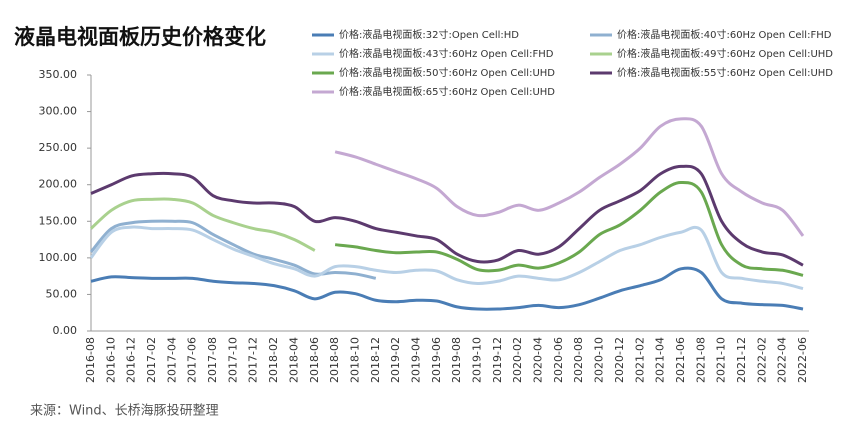  Describe the element at coordinates (725, 72) in the screenshot. I see `legend-label: 价格:液晶电视面板:55寸:60Hz Open Cell:UHD` at that location.